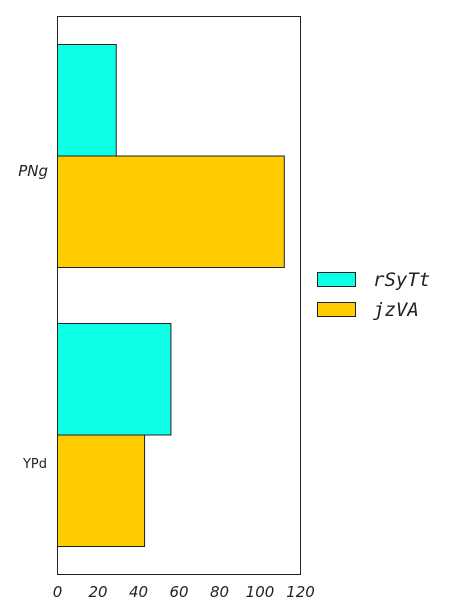 The height and width of the screenshot is (616, 462). Describe the element at coordinates (114, 379) in the screenshot. I see `bar-rsytt-ypd` at that location.